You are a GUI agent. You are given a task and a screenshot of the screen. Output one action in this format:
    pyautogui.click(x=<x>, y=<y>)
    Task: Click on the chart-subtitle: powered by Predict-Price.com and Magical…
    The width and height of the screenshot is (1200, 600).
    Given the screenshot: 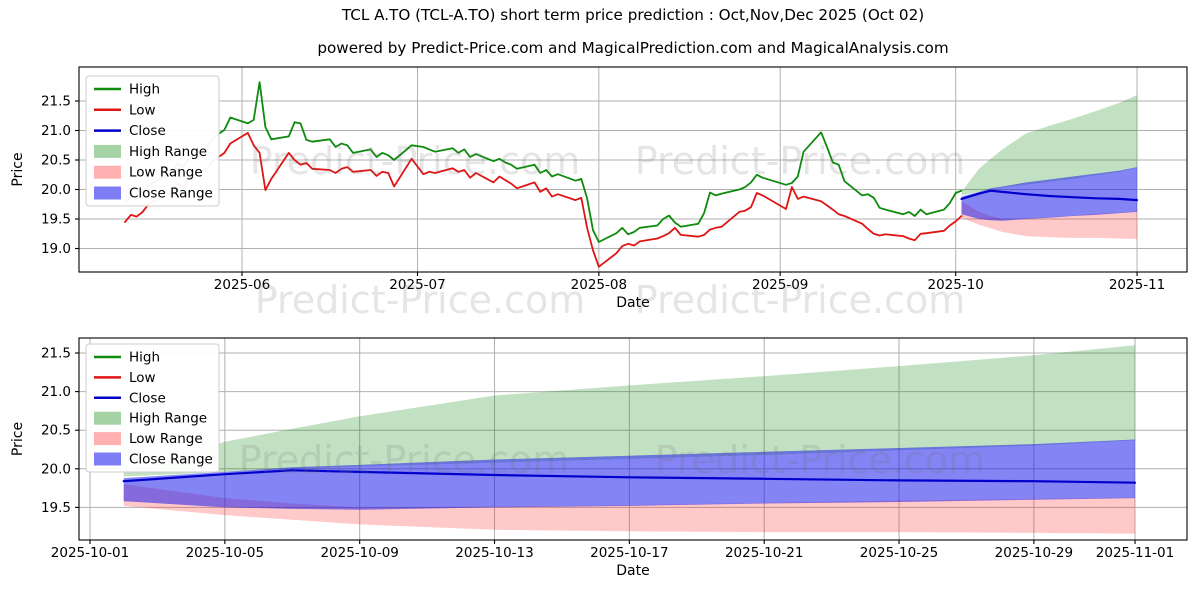 What is the action you would take?
    pyautogui.click(x=633, y=48)
    